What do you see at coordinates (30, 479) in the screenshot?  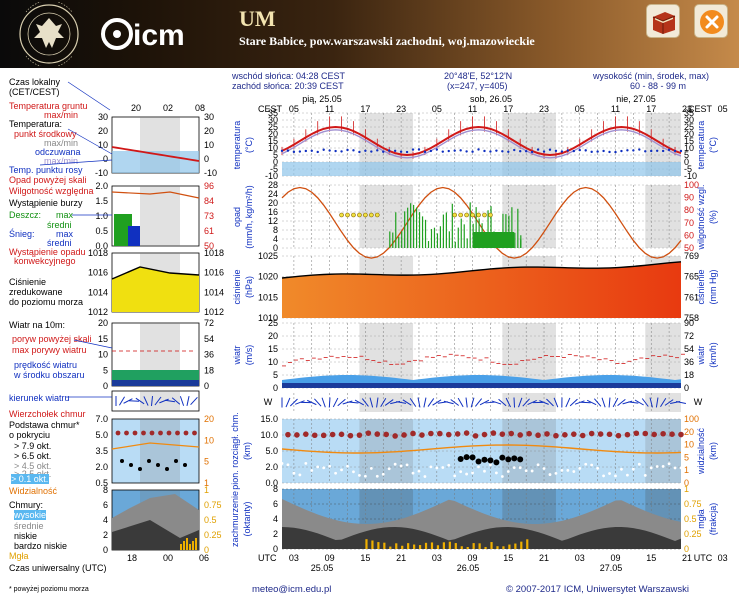 I see `legend-okt-01: > 0.1 okt.` at bounding box center [30, 479].